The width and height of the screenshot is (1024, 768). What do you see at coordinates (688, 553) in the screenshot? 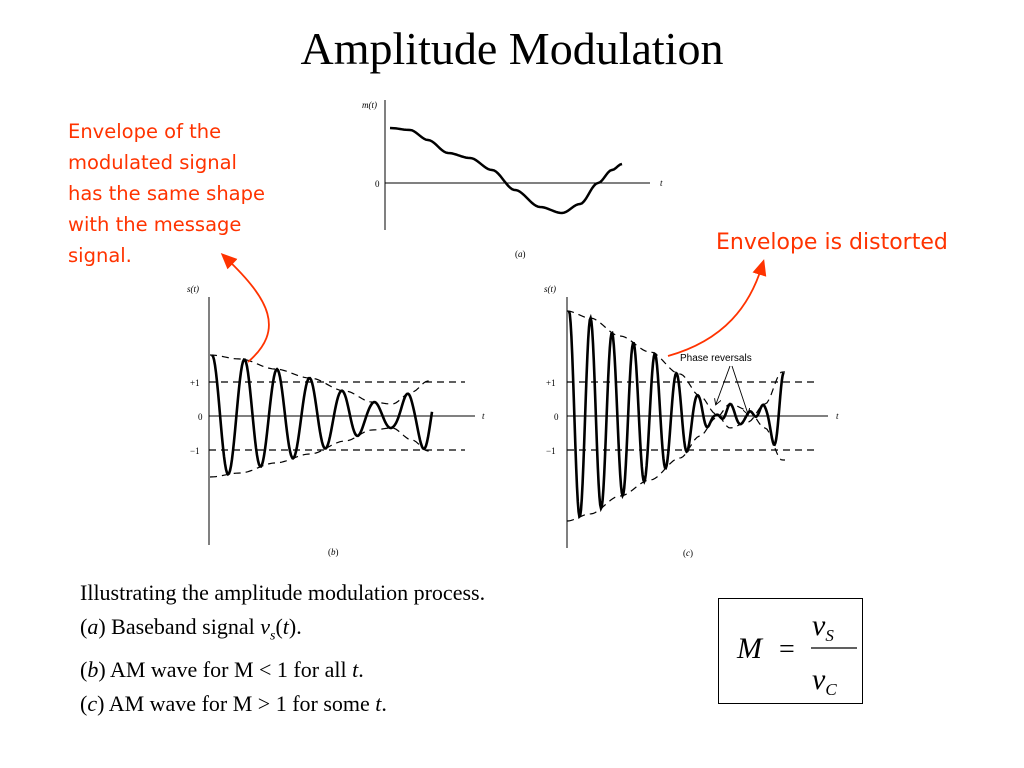
I see `panel-c-caption: (c)` at bounding box center [688, 553].